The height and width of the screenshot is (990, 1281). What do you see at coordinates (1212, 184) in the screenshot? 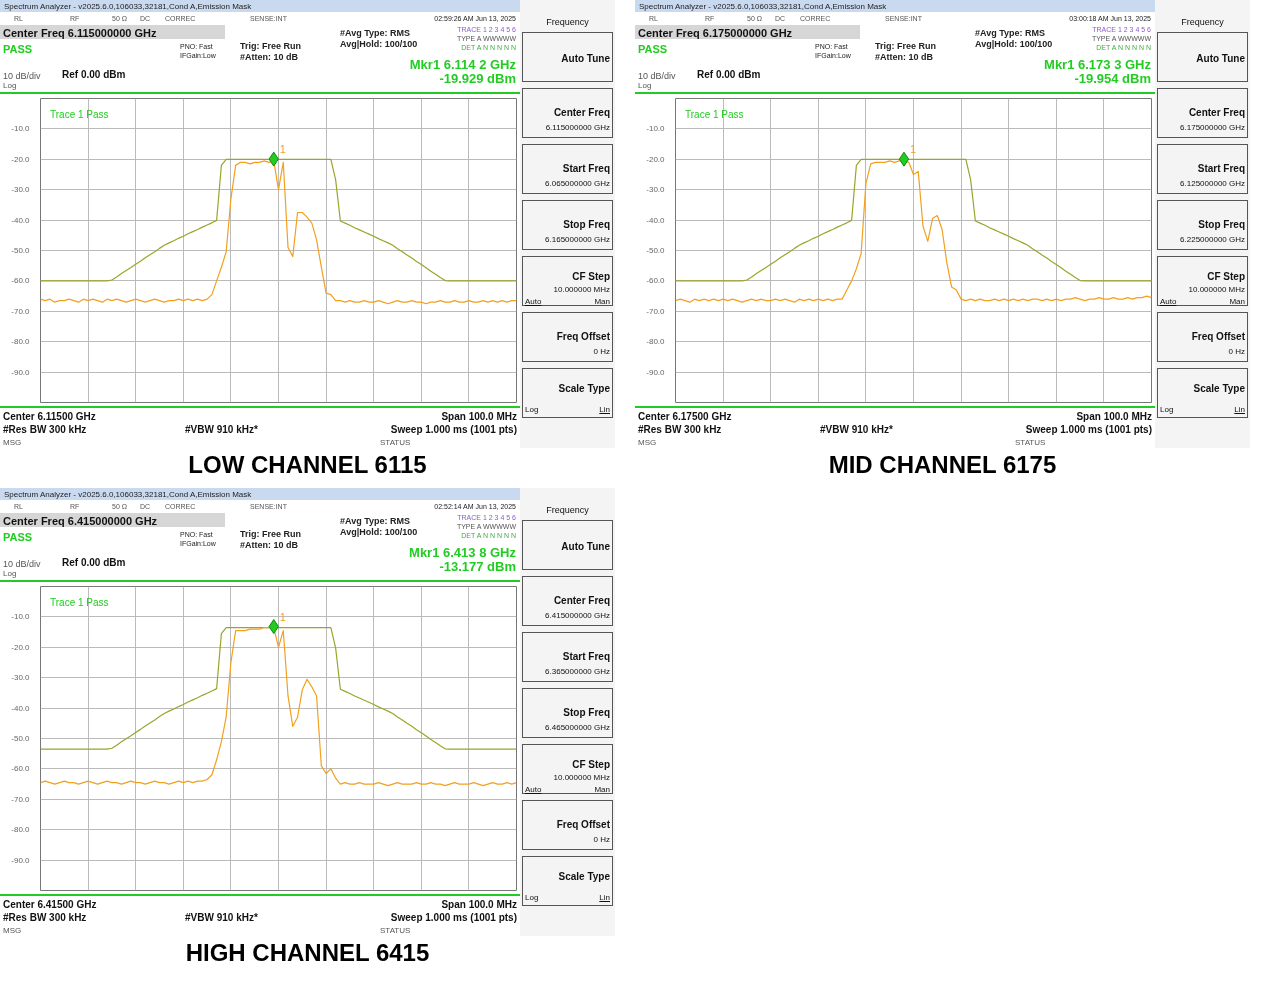
I see `text: 6.125000000 GHz` at bounding box center [1212, 184].